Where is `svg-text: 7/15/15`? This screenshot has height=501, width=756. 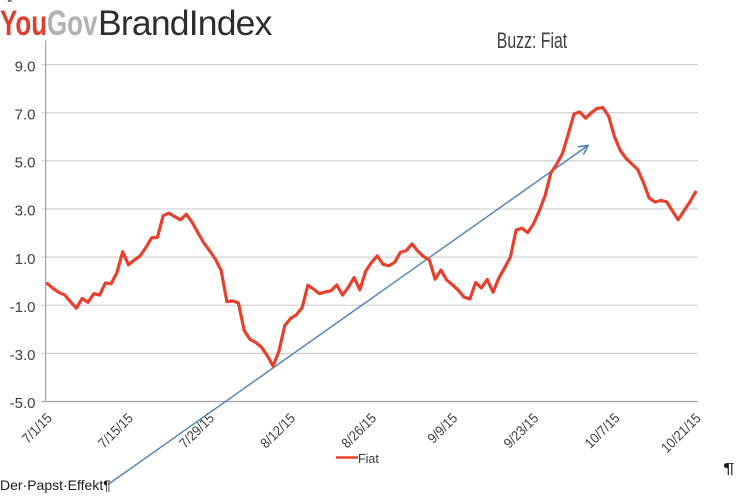
svg-text: 7/15/15 is located at coordinates (115, 430).